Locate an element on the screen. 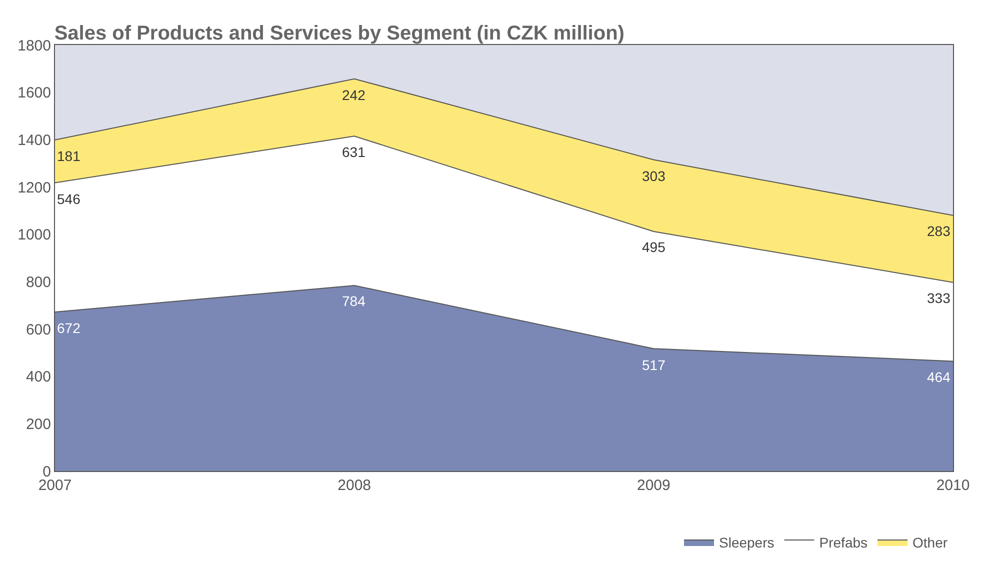  data-label: 672 is located at coordinates (69, 328).